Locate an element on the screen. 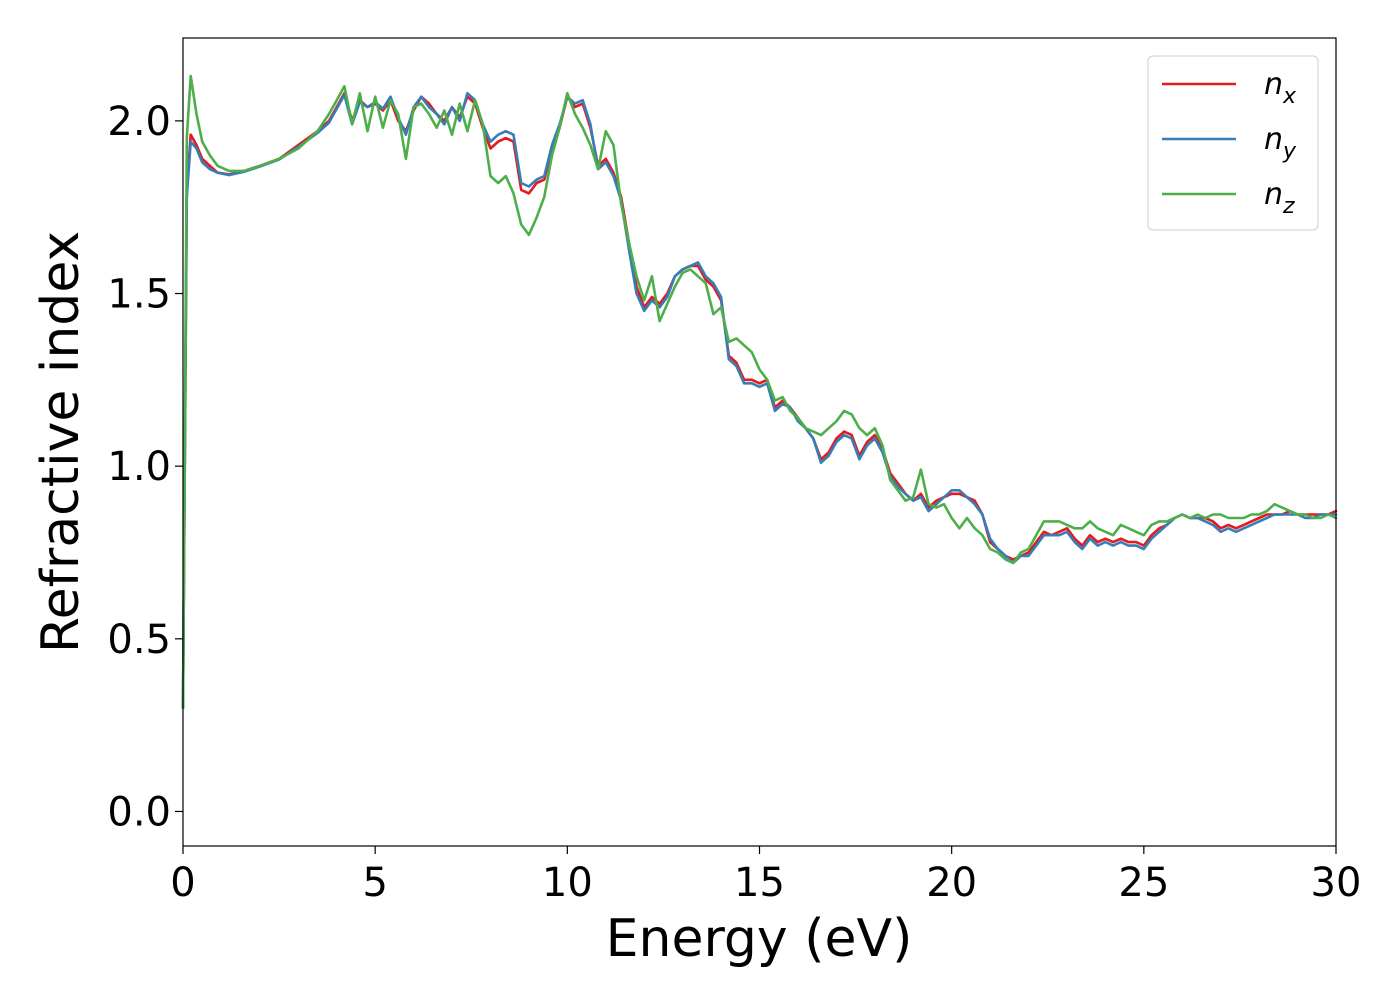 Image resolution: width=1400 pixels, height=1000 pixels. legend-label-y: ny is located at coordinates (1280, 143).